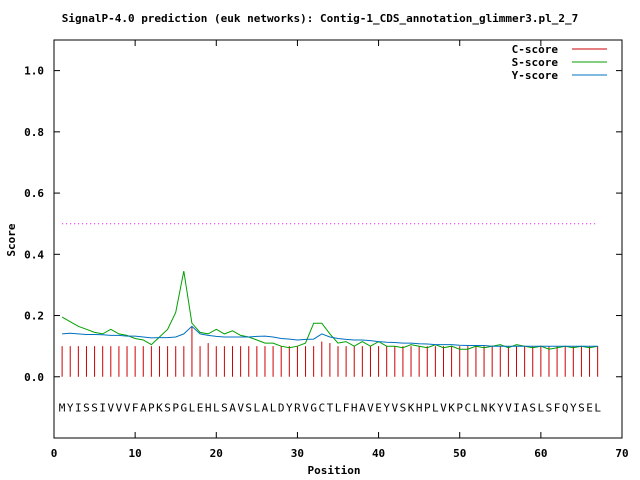  Describe the element at coordinates (11, 239) in the screenshot. I see `y-axis-label: Score` at that location.